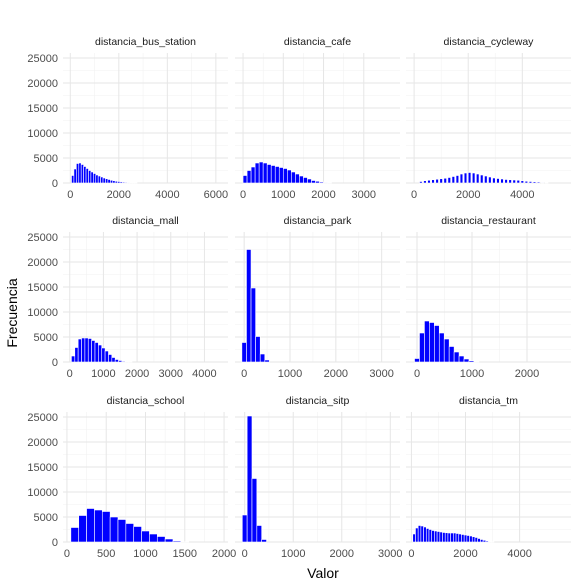 This screenshot has width=579, height=587. What do you see at coordinates (42, 84) in the screenshot?
I see `y-tick-label: 20000` at bounding box center [42, 84].